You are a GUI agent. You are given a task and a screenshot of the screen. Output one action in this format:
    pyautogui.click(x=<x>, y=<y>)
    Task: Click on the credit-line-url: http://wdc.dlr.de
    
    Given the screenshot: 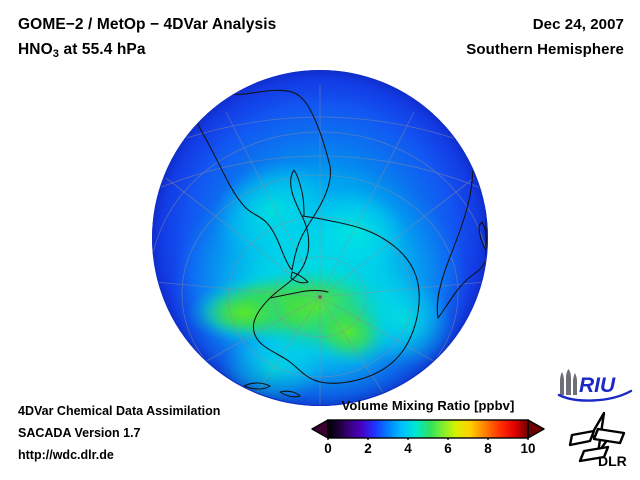 What is the action you would take?
    pyautogui.click(x=66, y=455)
    